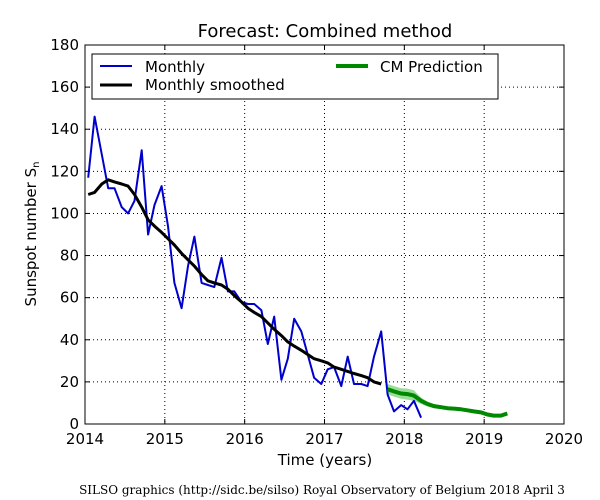 The width and height of the screenshot is (600, 500). I want to click on y-tick-label-40: 40, so click(69, 340).